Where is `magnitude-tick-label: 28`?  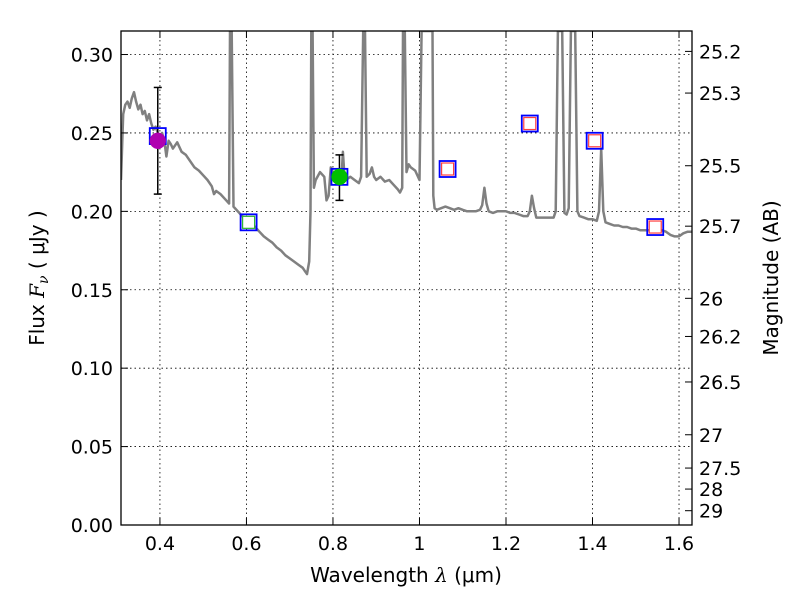 magnitude-tick-label: 28 is located at coordinates (711, 490).